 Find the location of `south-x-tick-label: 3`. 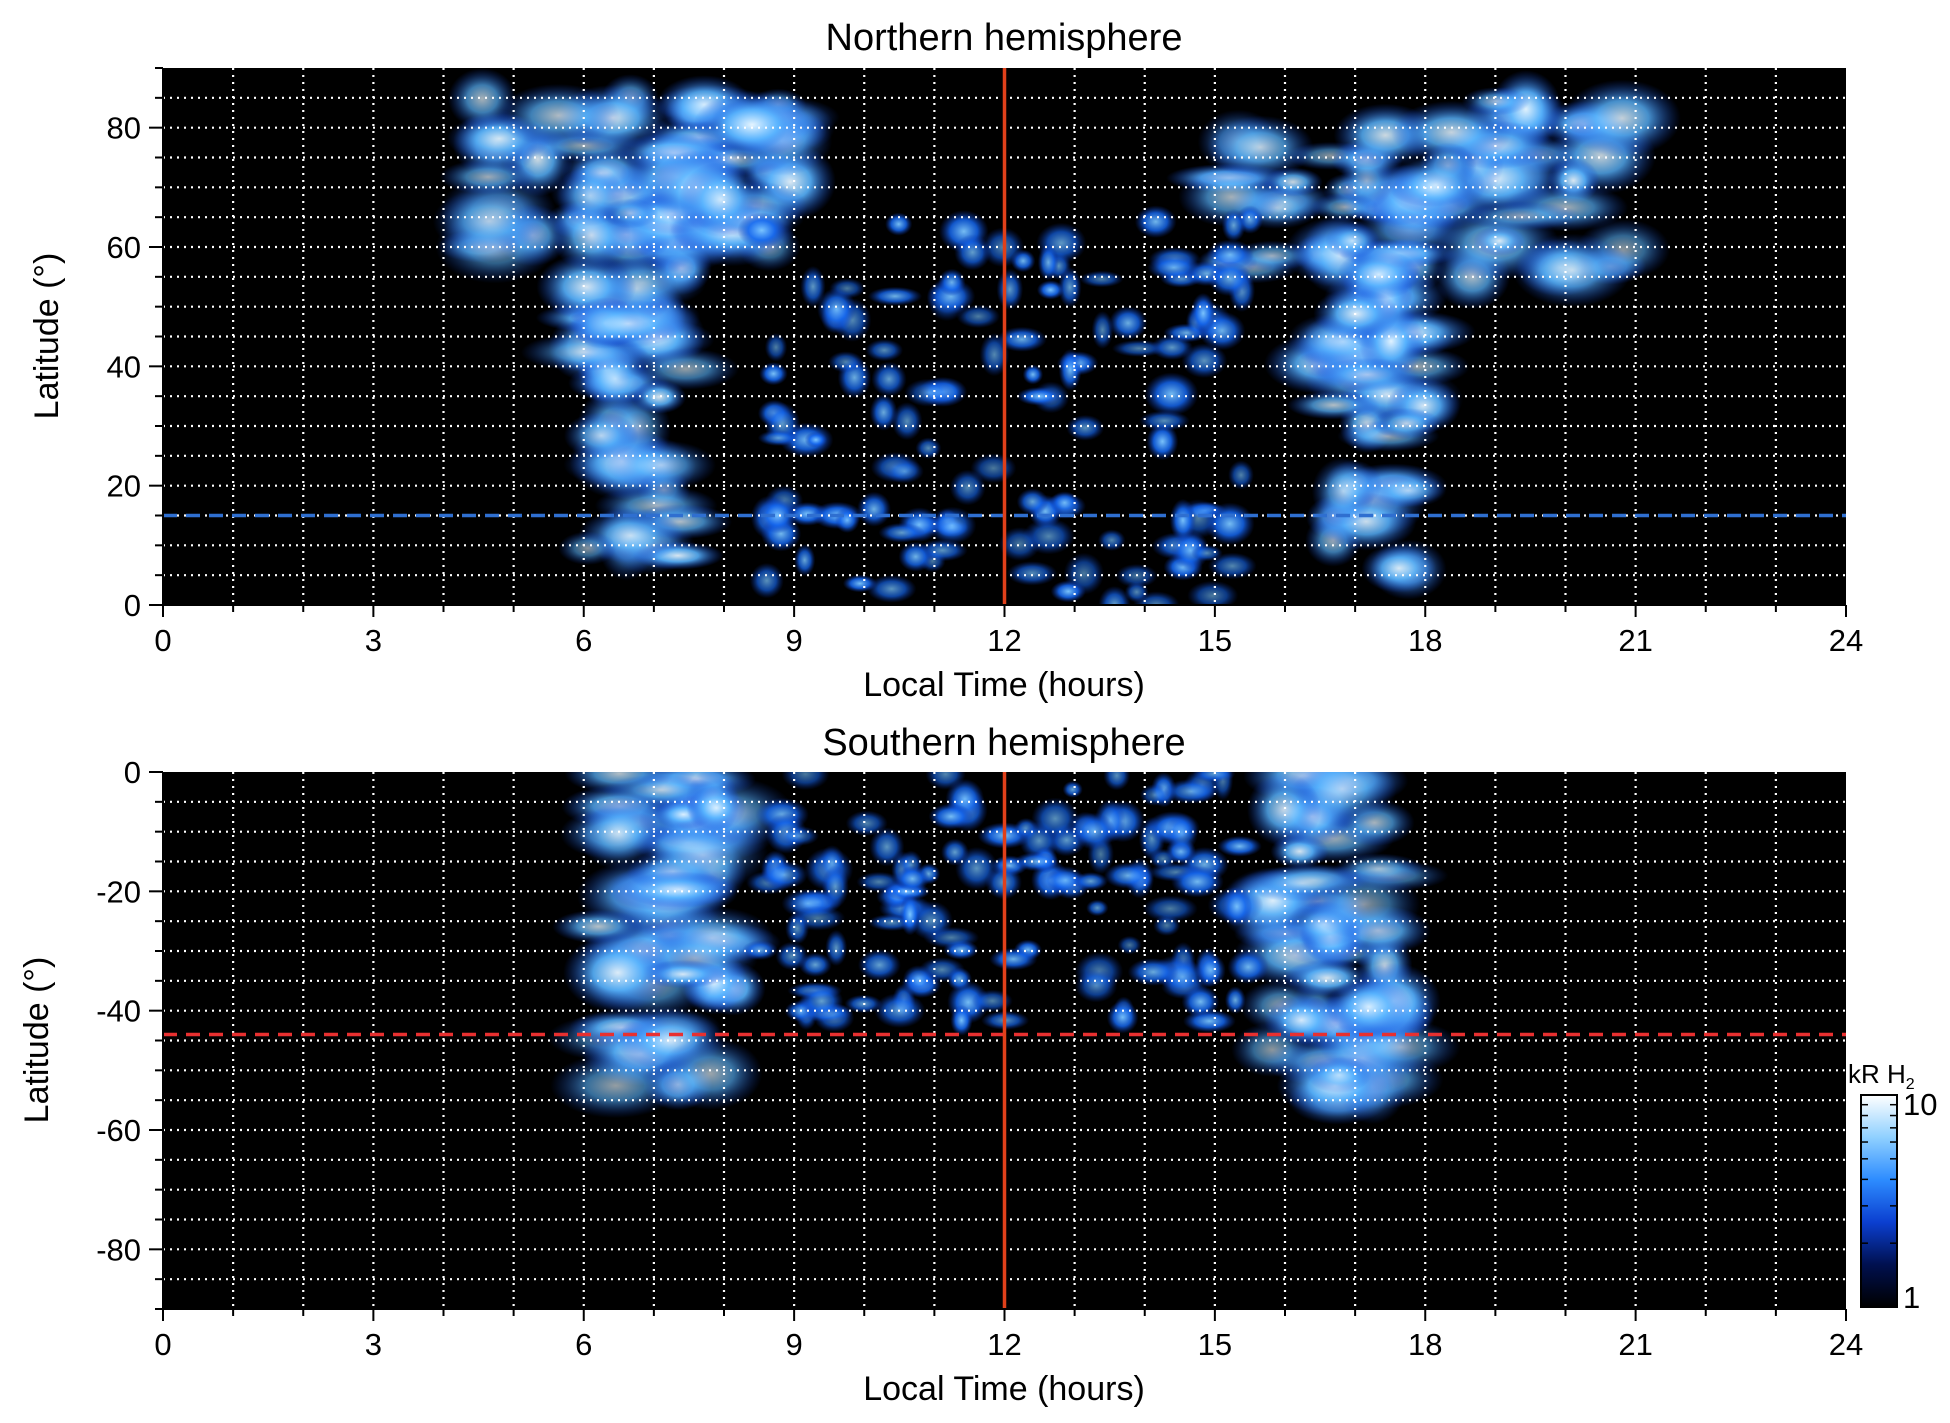

south-x-tick-label: 3 is located at coordinates (373, 1344).